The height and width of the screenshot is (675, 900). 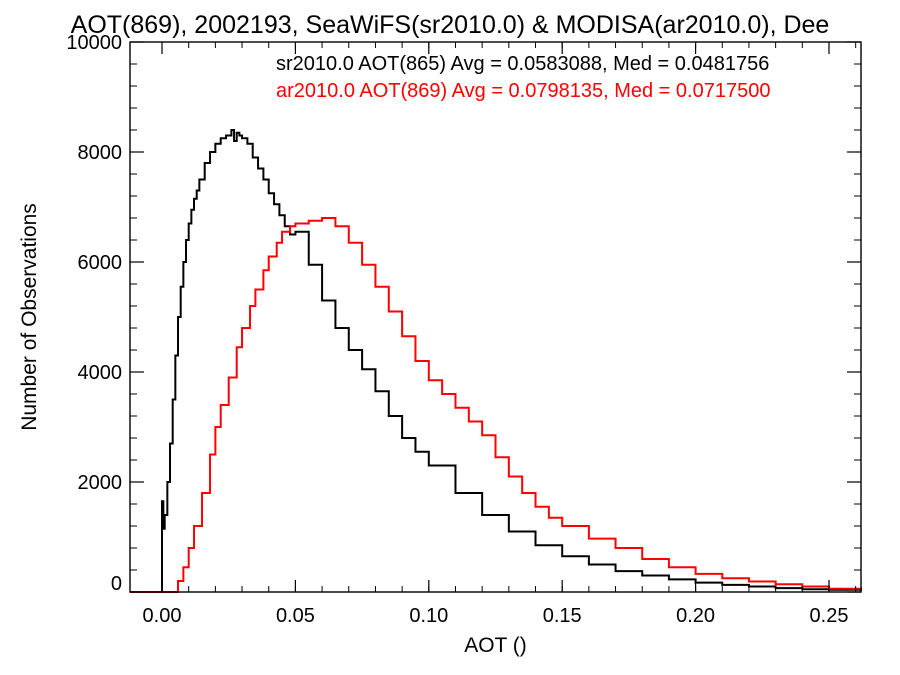 What do you see at coordinates (562, 616) in the screenshot?
I see `x-tick-label: 0.15` at bounding box center [562, 616].